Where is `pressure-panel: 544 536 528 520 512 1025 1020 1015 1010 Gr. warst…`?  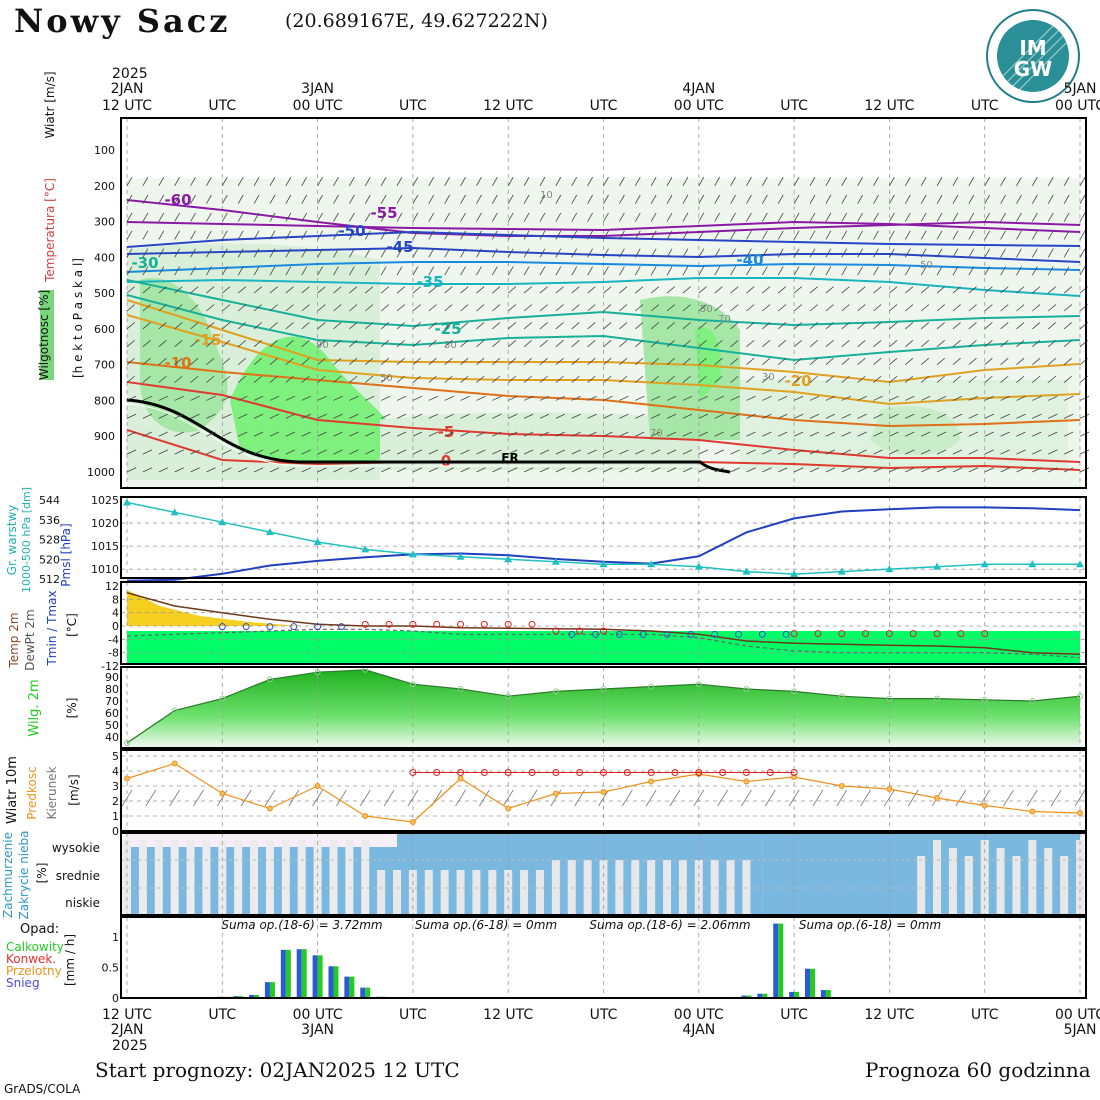
pressure-panel: 544 536 528 520 512 1025 1020 1015 1010 Gr. warst… is located at coordinates (546, 540).